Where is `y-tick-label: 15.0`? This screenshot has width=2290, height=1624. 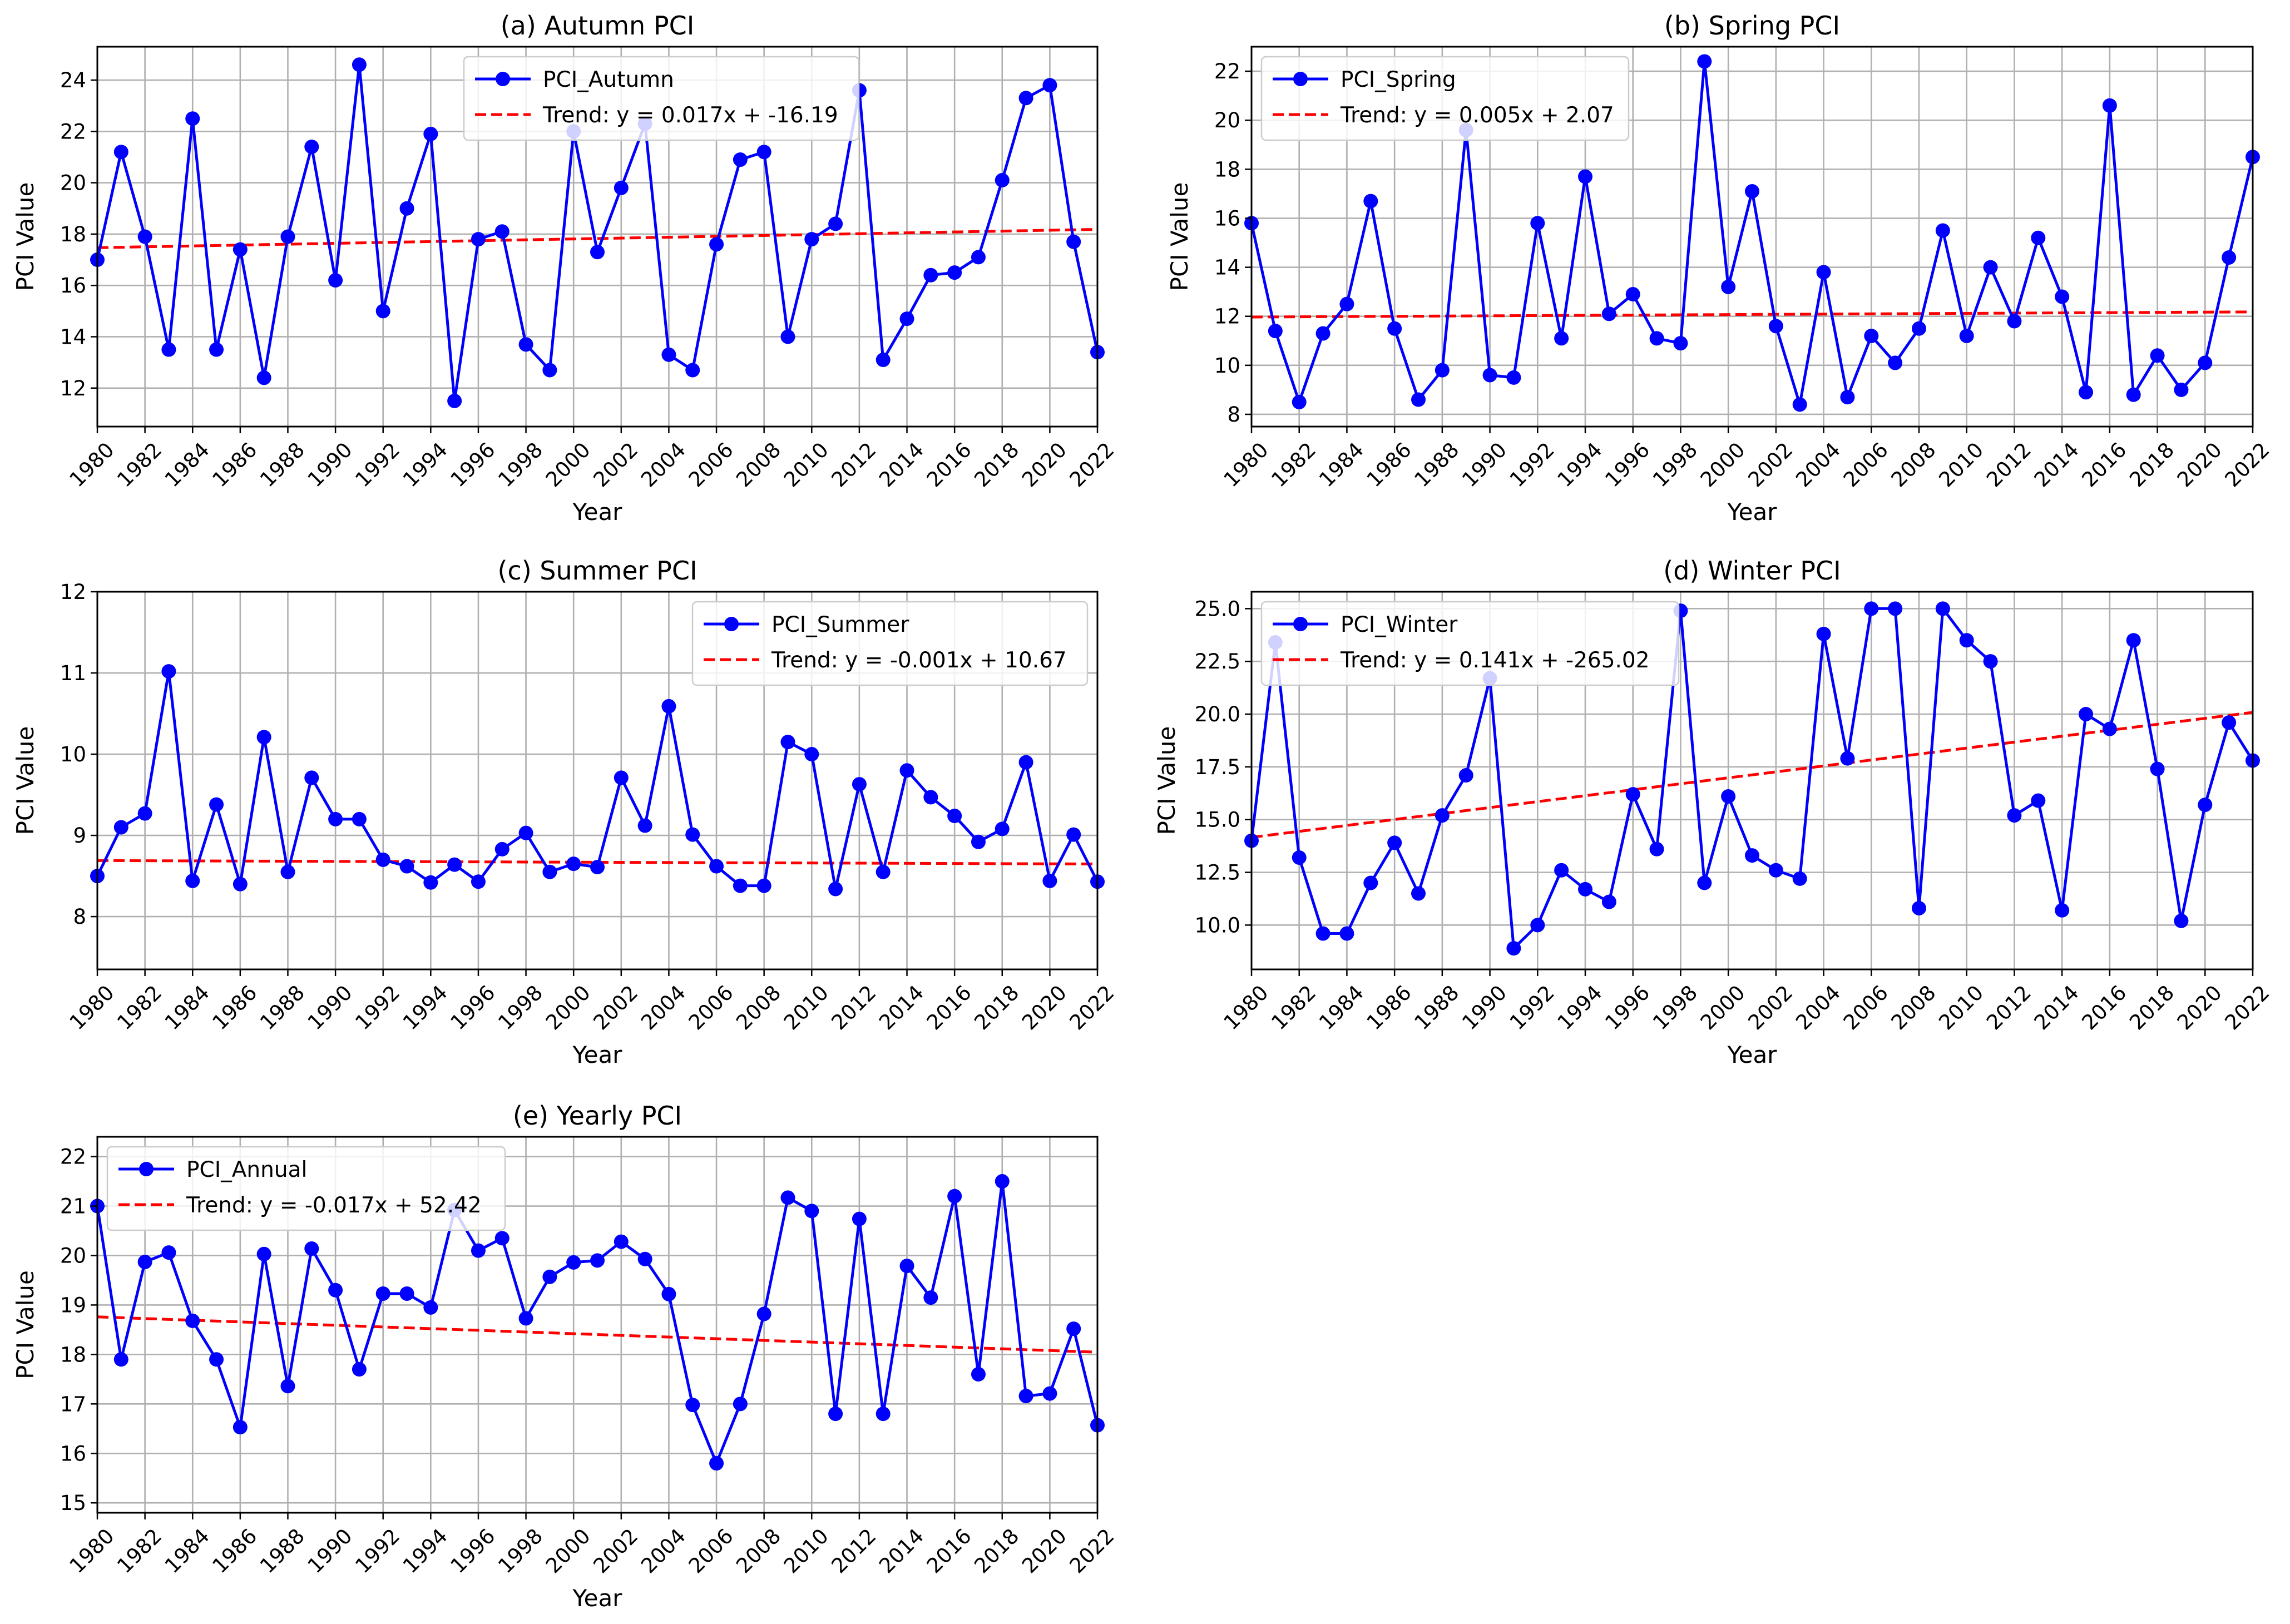 y-tick-label: 15.0 is located at coordinates (1218, 820).